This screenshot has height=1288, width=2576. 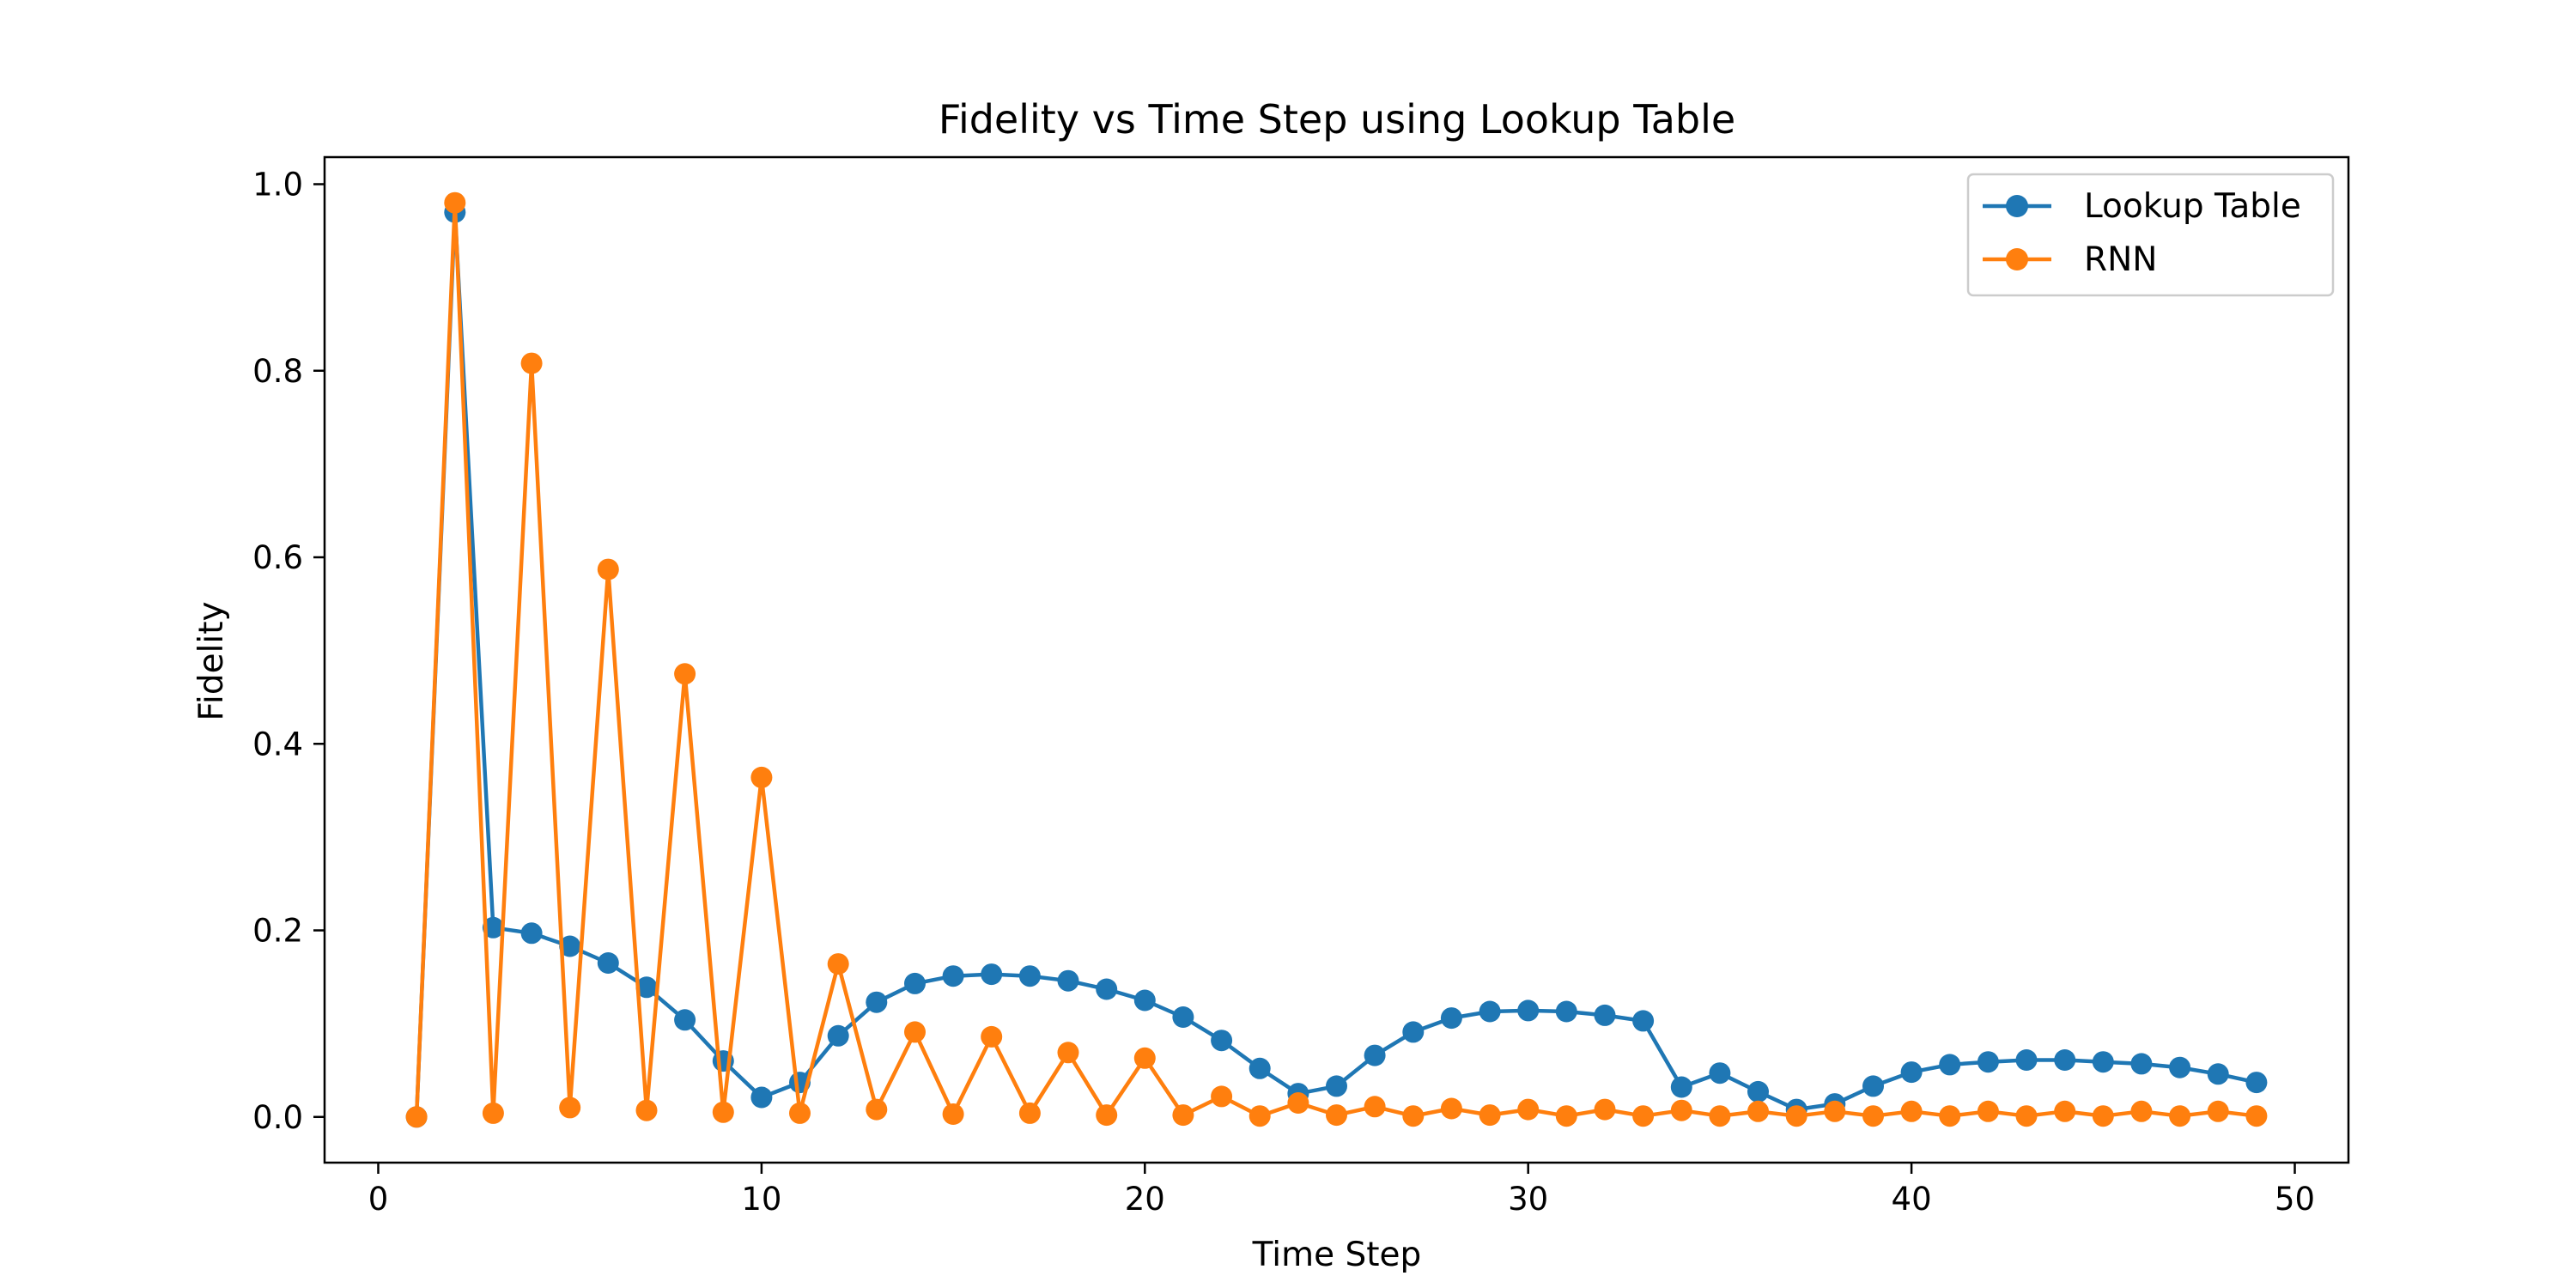 I want to click on legend-box, so click(x=2150, y=235).